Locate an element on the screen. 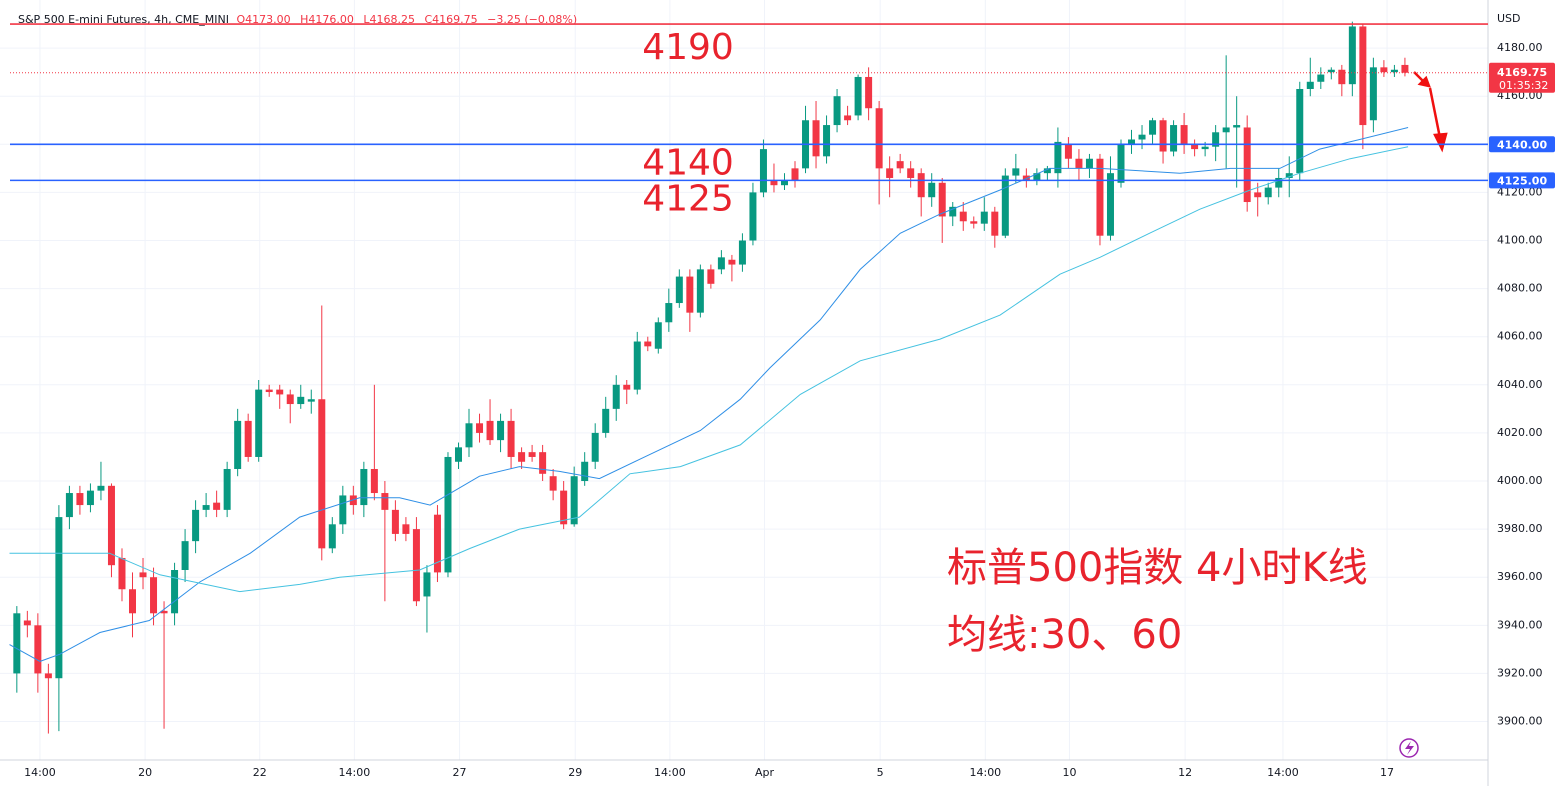 The width and height of the screenshot is (1558, 786). y-tick-label: 4080.00 is located at coordinates (1520, 288).